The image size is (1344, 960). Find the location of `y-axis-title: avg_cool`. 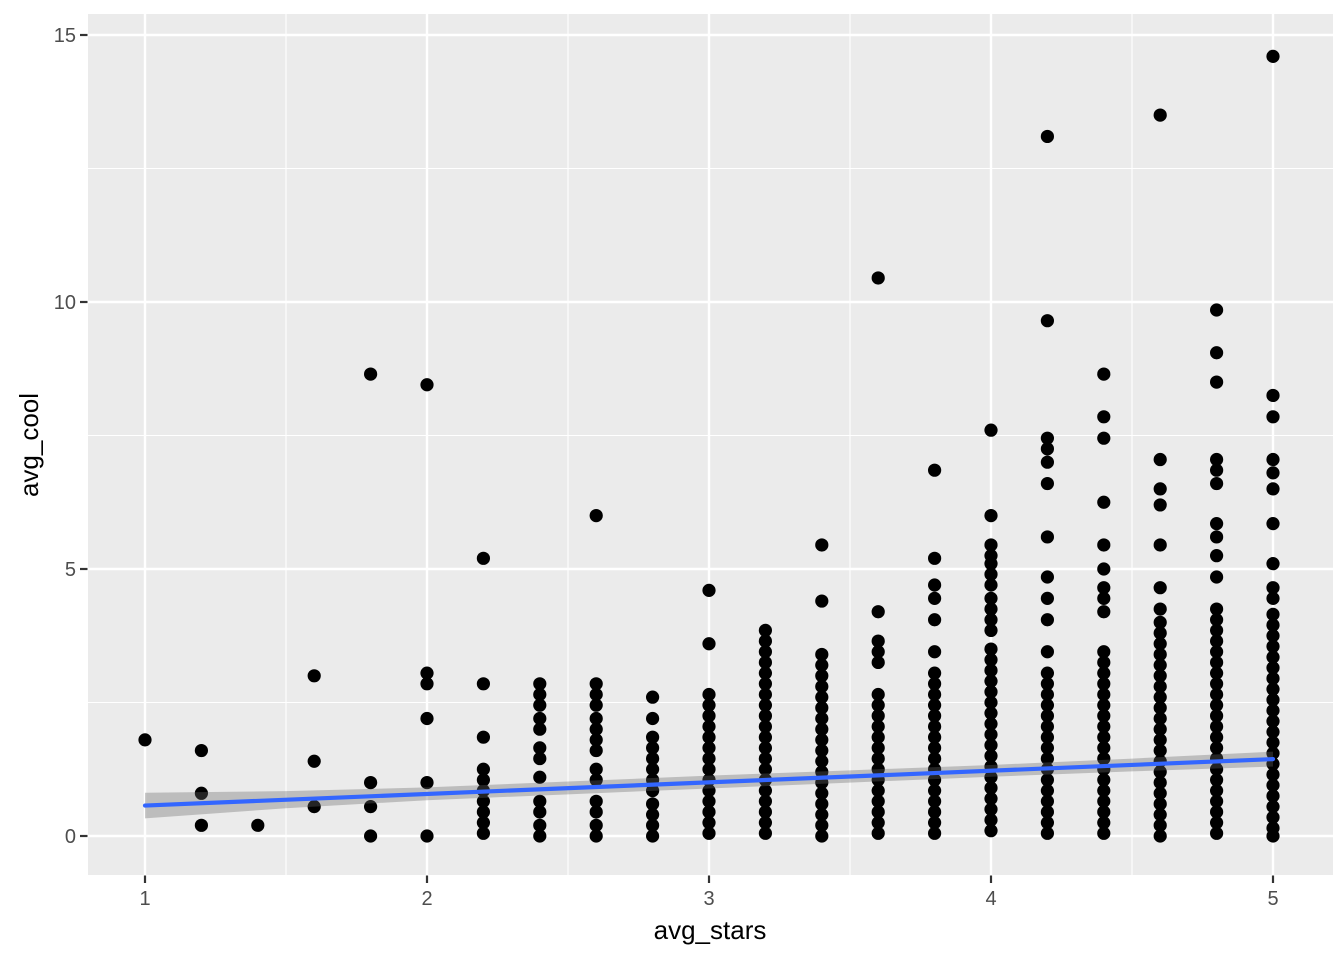

y-axis-title: avg_cool is located at coordinates (29, 445).